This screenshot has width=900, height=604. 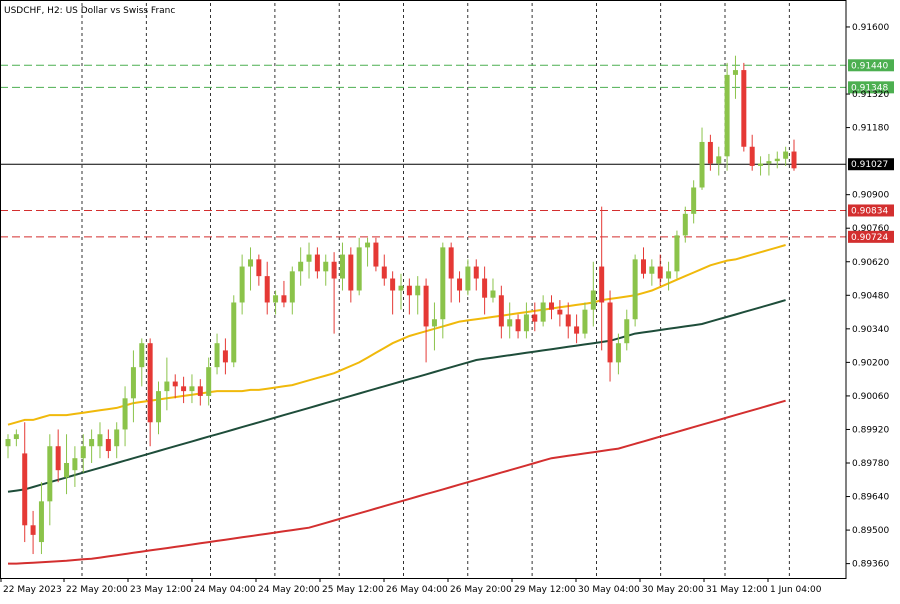 I want to click on y-tick-label: 0.89360, so click(x=870, y=565).